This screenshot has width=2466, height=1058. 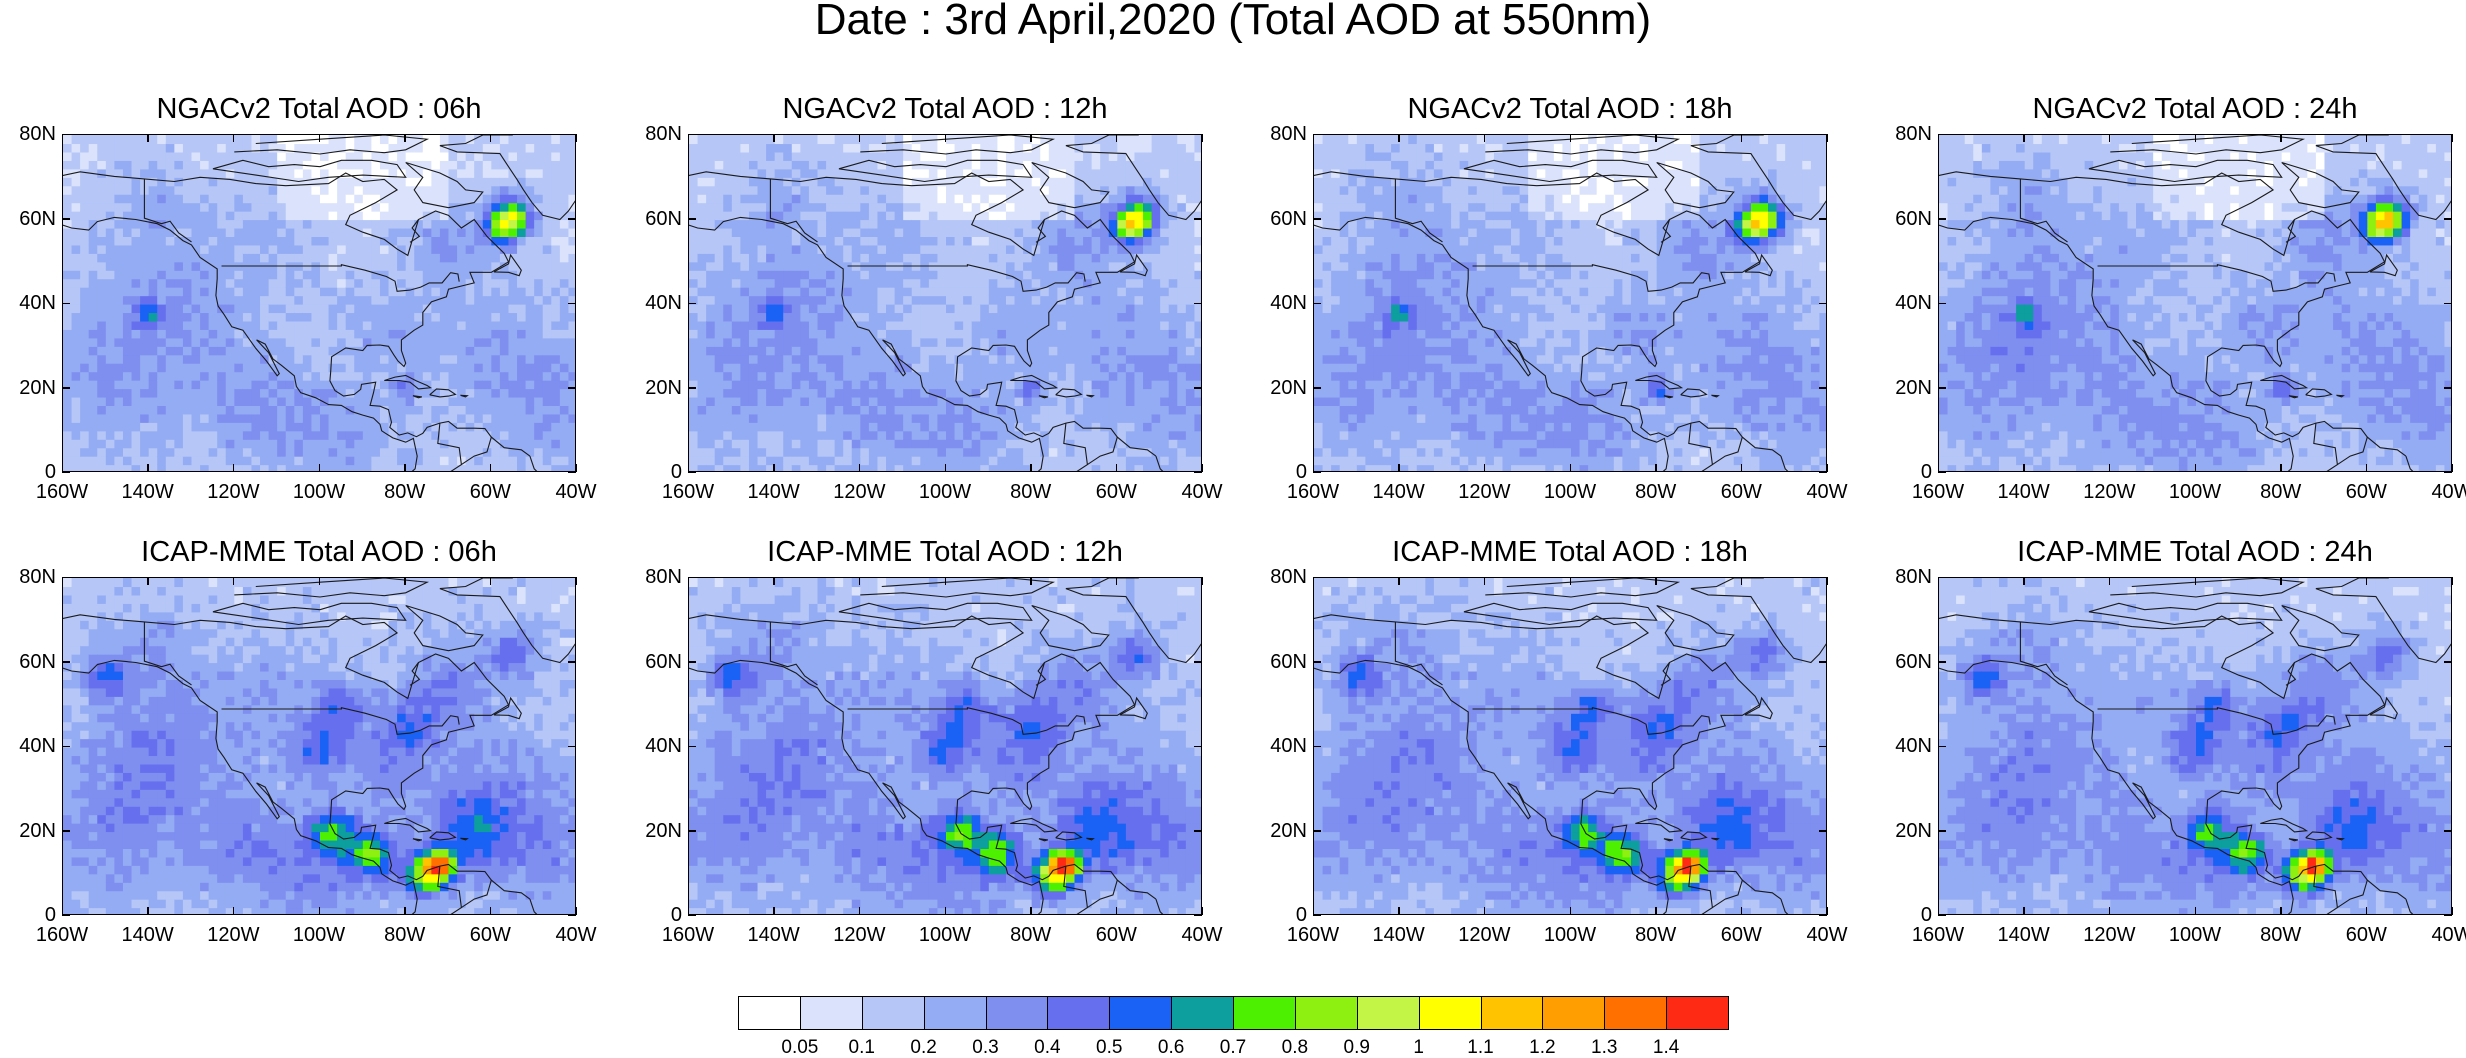 What do you see at coordinates (1031, 468) in the screenshot?
I see `x-tick-mark` at bounding box center [1031, 468].